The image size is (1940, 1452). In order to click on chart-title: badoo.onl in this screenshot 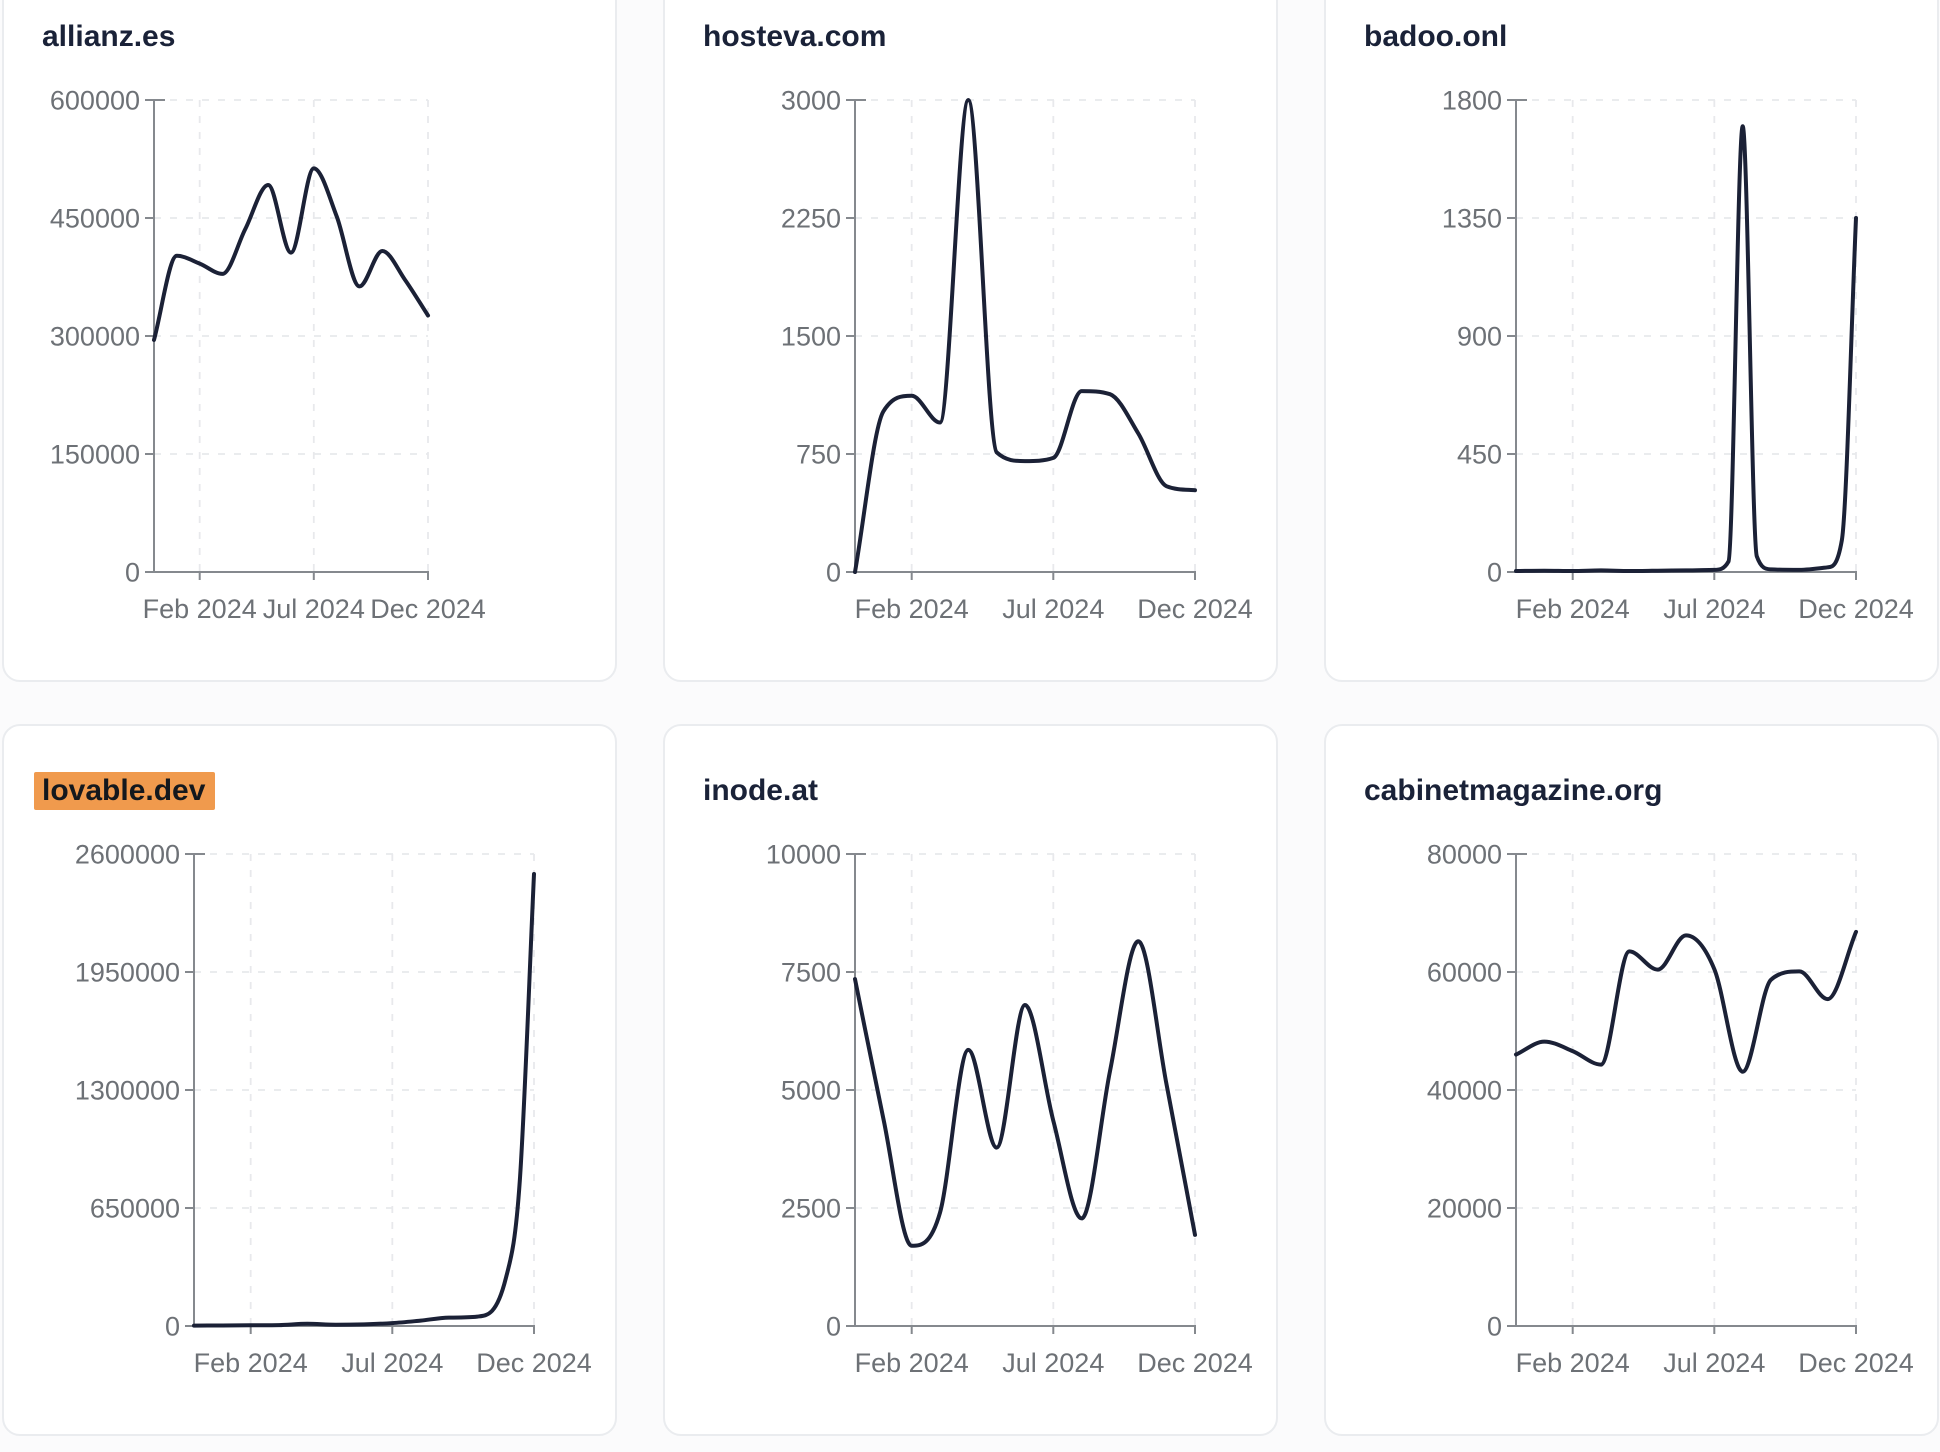, I will do `click(1435, 37)`.